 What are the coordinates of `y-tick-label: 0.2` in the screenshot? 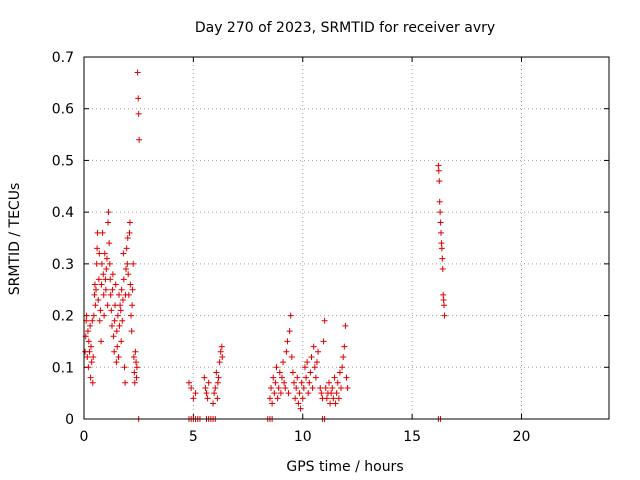 It's located at (63, 317).